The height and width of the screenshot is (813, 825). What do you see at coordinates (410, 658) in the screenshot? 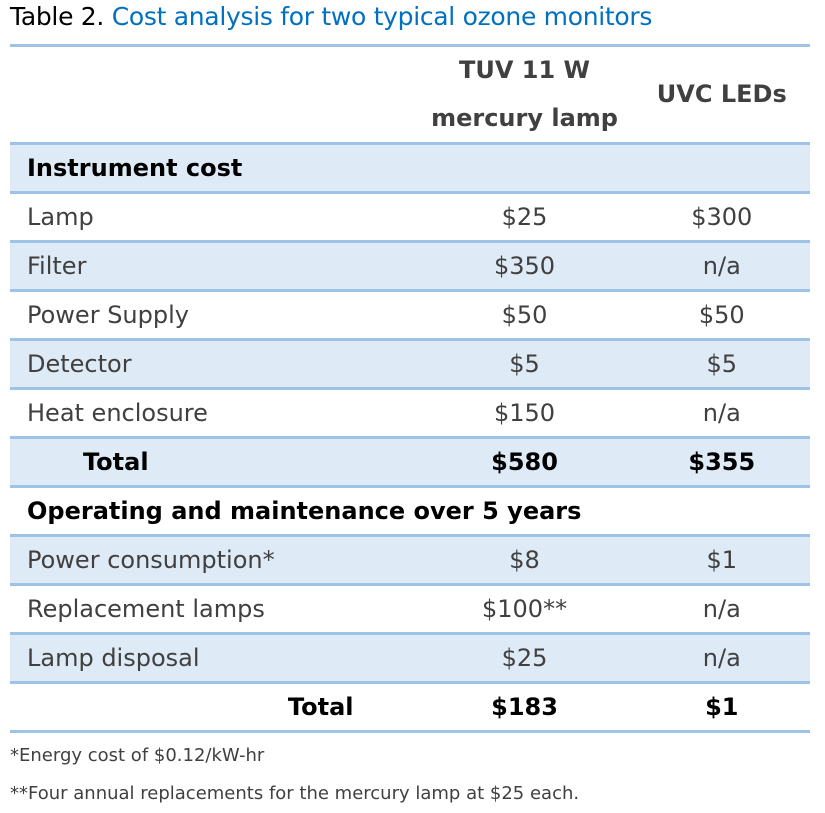
I see `table-row: Lamp disposal $25 n/a` at bounding box center [410, 658].